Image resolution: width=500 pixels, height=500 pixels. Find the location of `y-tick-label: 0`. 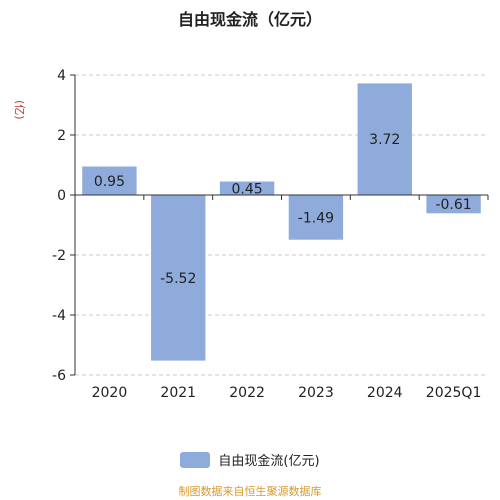

y-tick-label: 0 is located at coordinates (61, 196).